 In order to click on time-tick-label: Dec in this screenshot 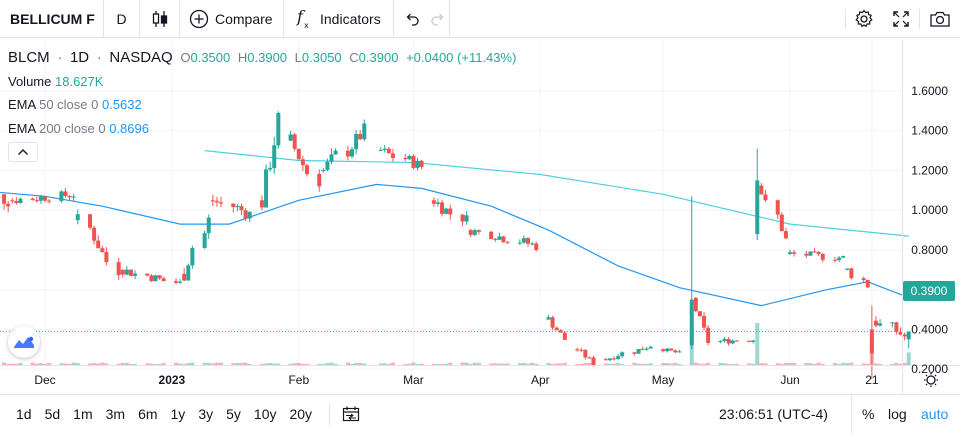, I will do `click(44, 380)`.